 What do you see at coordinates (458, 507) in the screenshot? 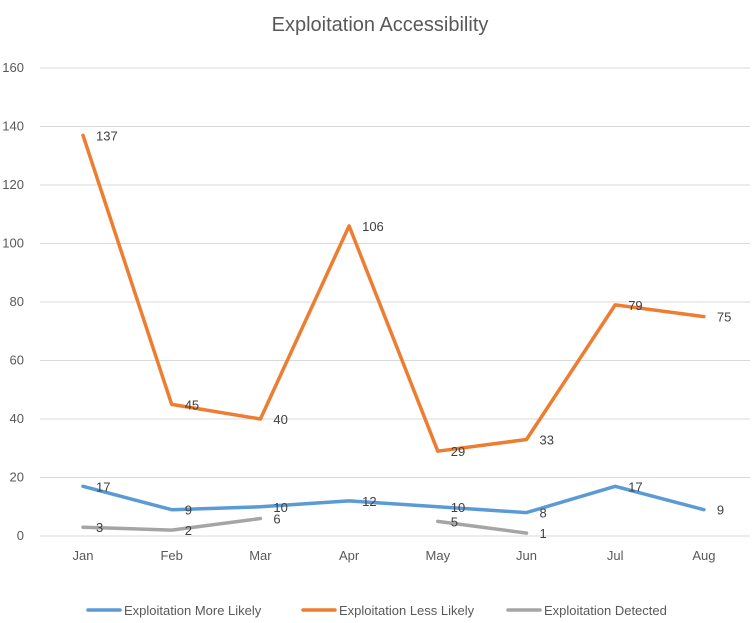
I see `data-label-exploitation-more-likely-may: 10` at bounding box center [458, 507].